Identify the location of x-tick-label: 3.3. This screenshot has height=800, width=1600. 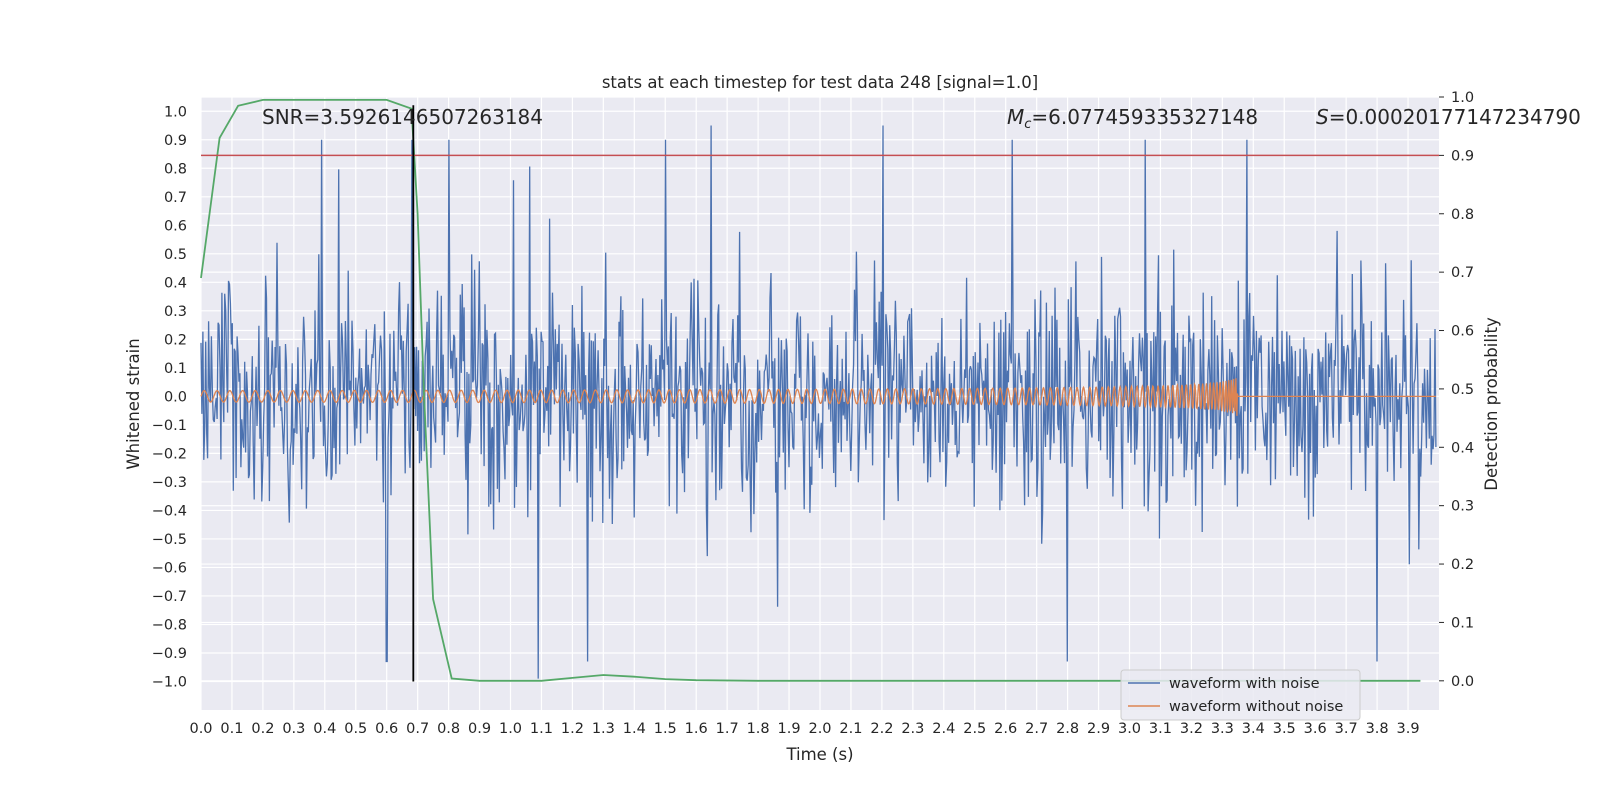
(1222, 729).